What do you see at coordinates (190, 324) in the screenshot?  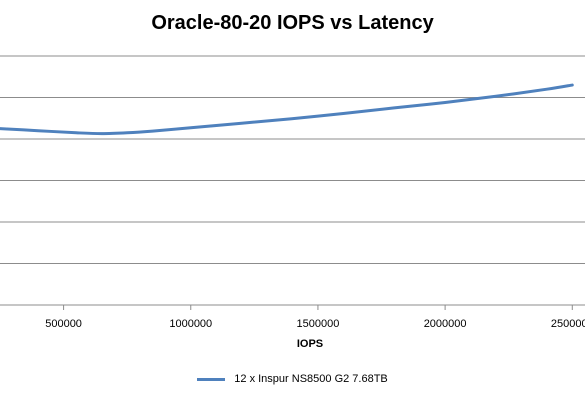 I see `x-tick-label: 1000000` at bounding box center [190, 324].